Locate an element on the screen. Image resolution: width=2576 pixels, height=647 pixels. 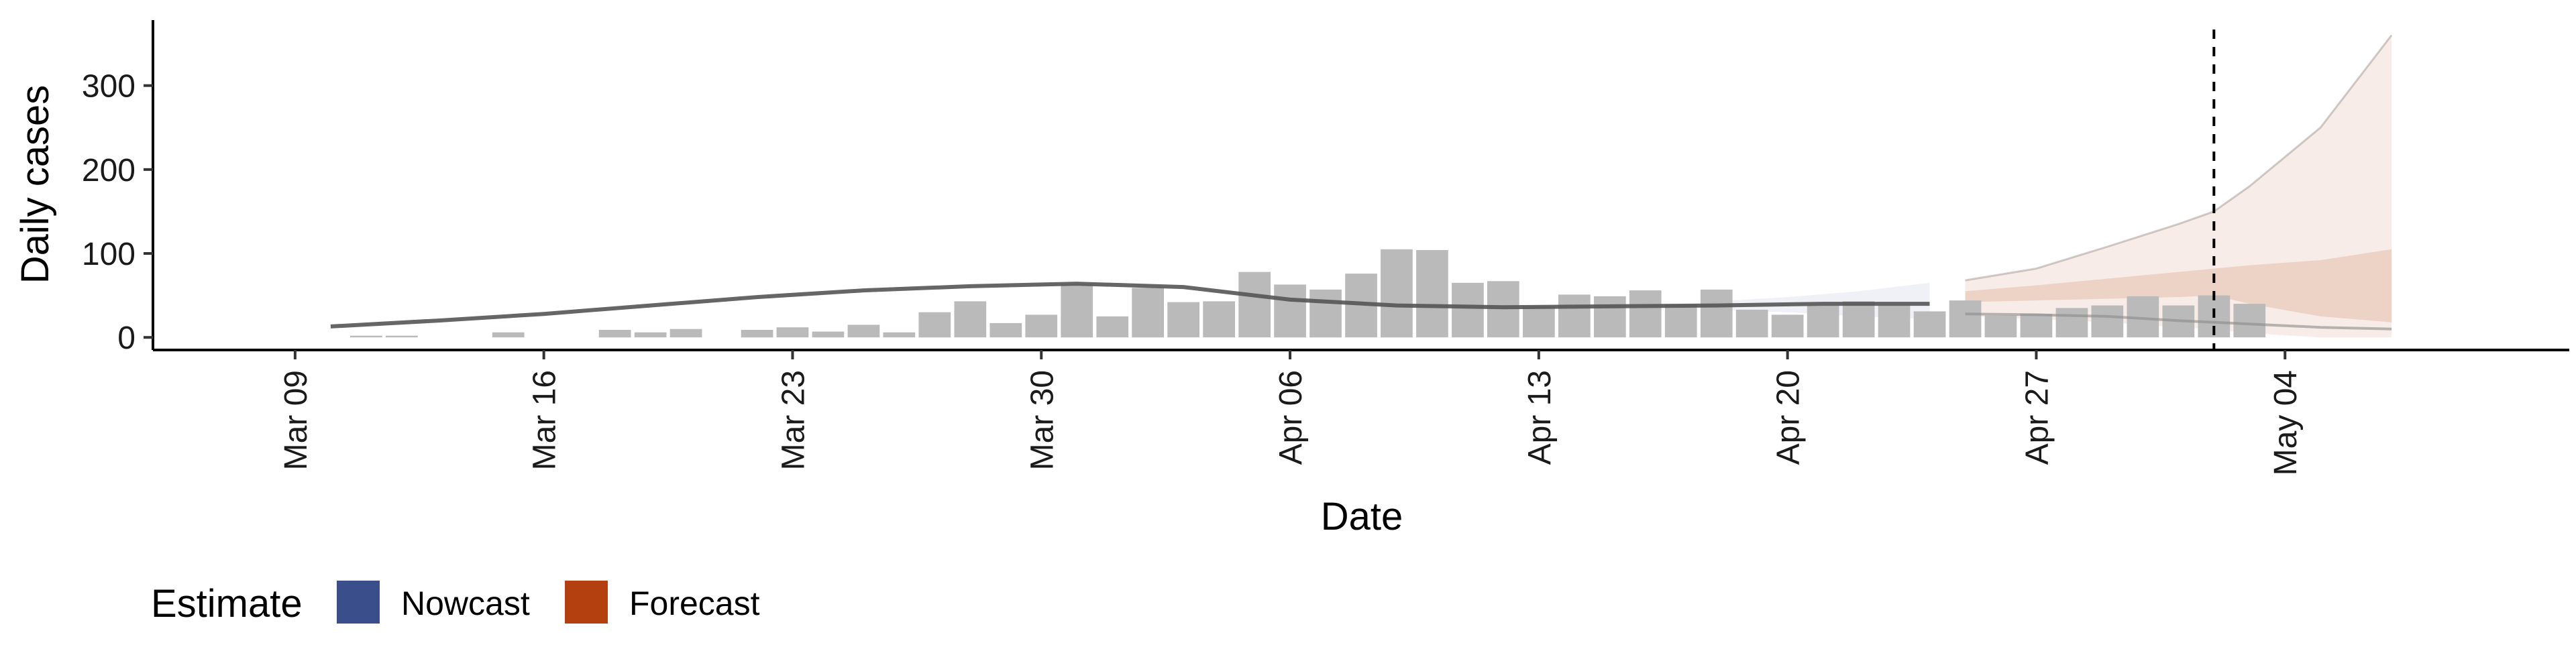
forecast-inner-band is located at coordinates (2178, 286).